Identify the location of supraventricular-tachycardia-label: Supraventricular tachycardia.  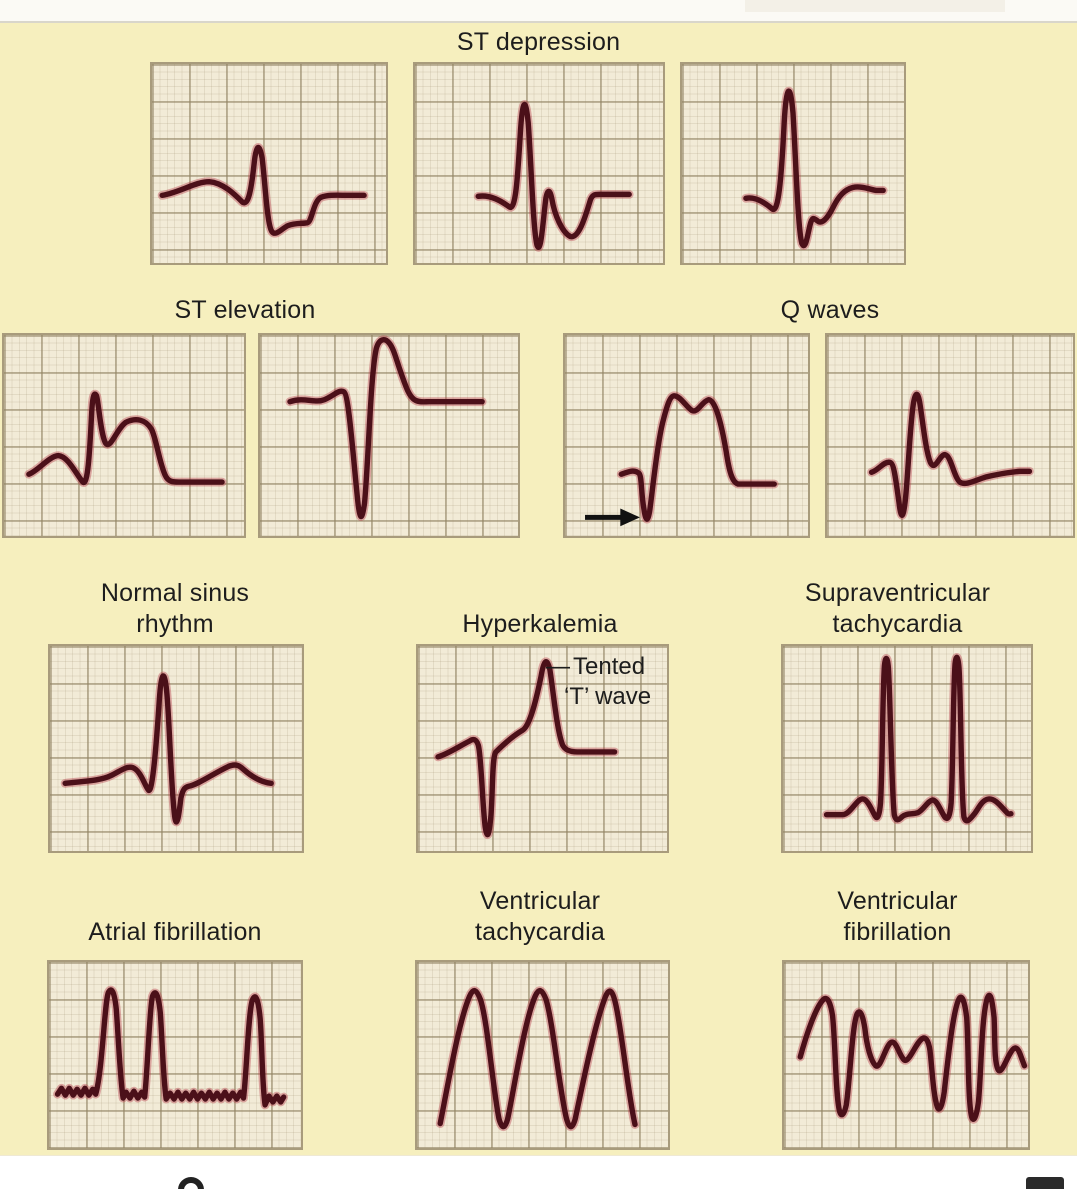
(897, 608).